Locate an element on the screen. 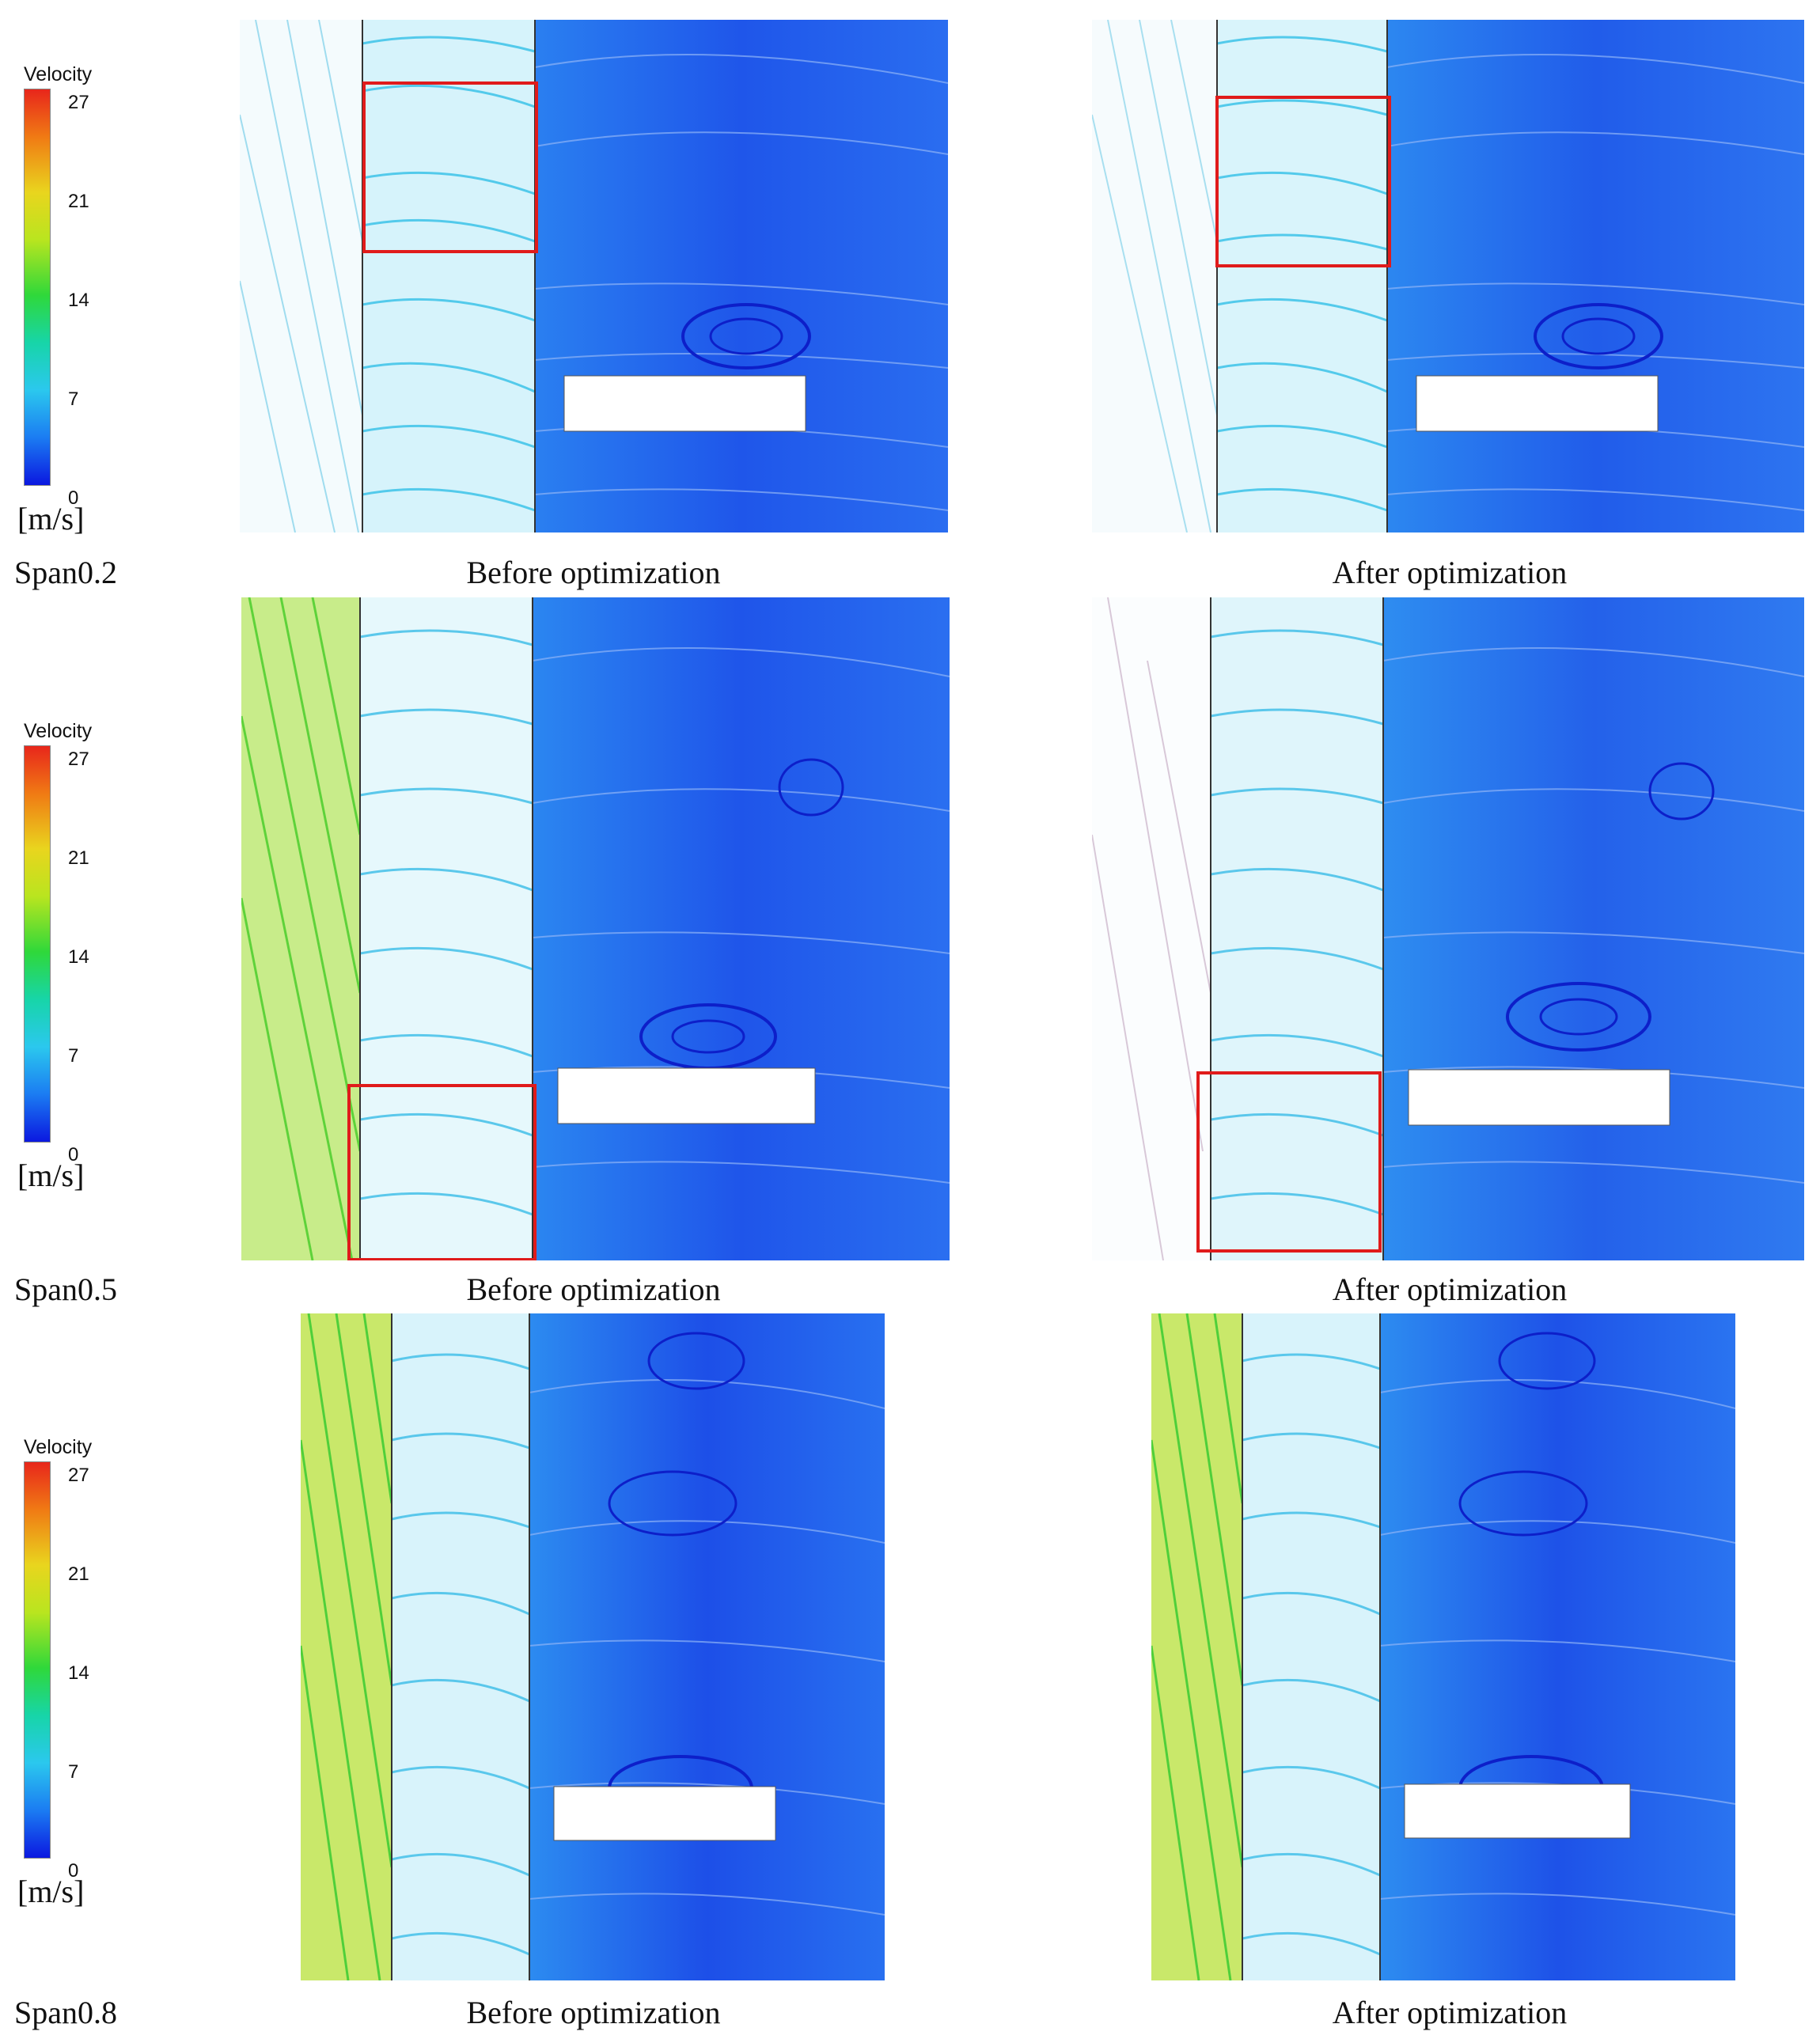  span-label: Span0.8 is located at coordinates (65, 2013).